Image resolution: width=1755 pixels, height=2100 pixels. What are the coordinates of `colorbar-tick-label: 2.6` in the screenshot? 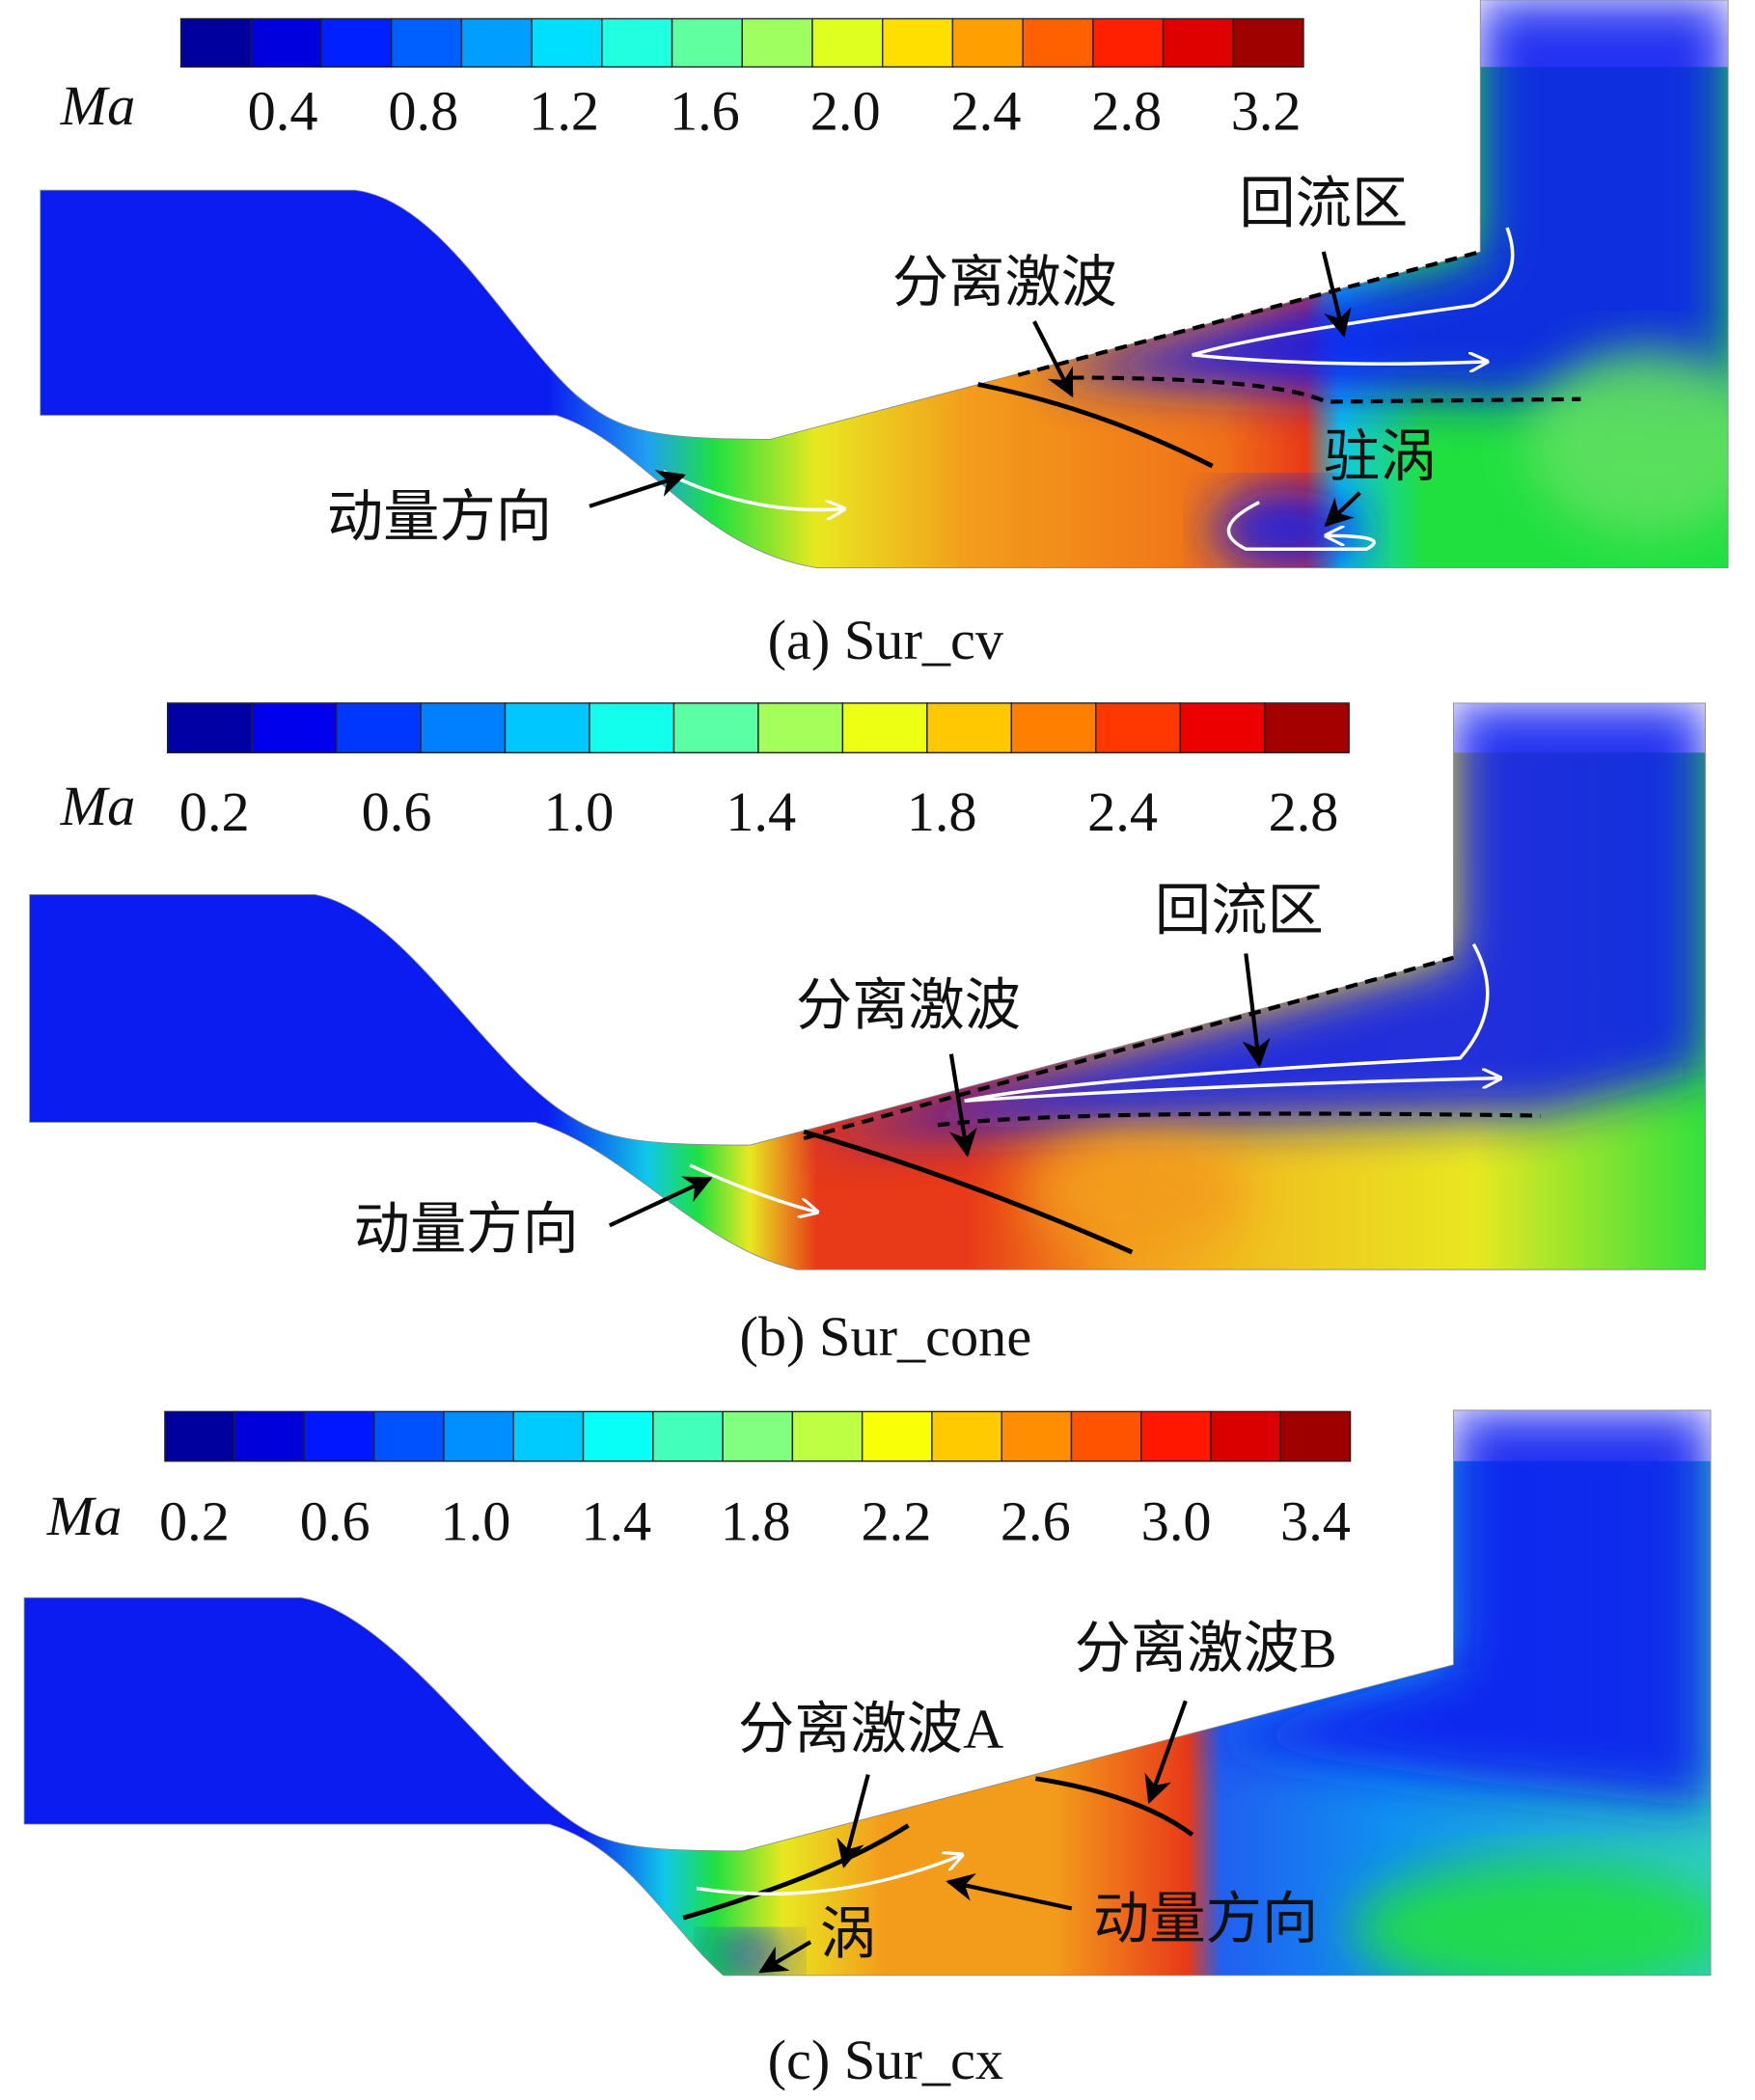 It's located at (1036, 1521).